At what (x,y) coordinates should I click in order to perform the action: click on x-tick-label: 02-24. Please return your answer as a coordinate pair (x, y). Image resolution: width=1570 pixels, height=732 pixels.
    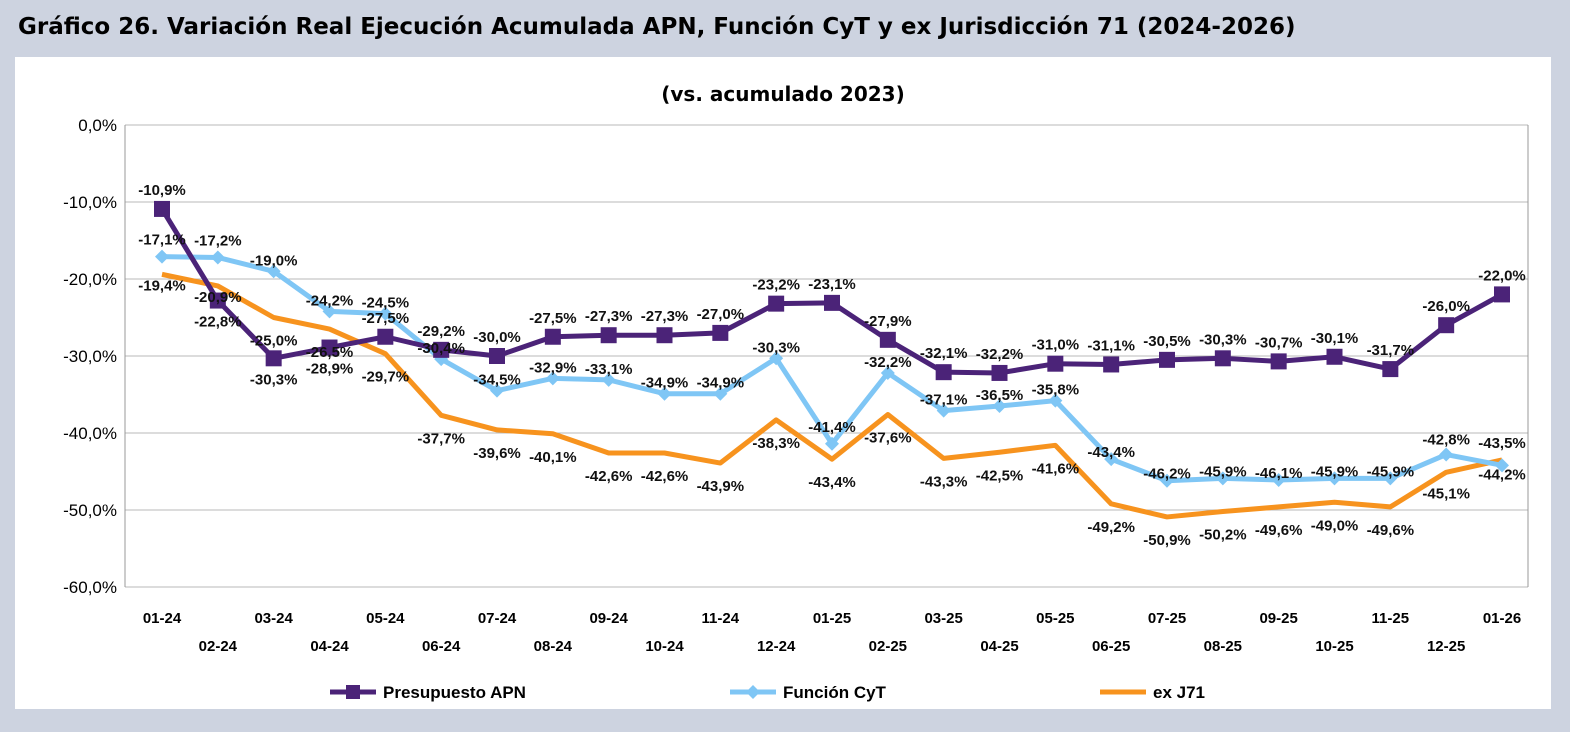
    Looking at the image, I should click on (218, 646).